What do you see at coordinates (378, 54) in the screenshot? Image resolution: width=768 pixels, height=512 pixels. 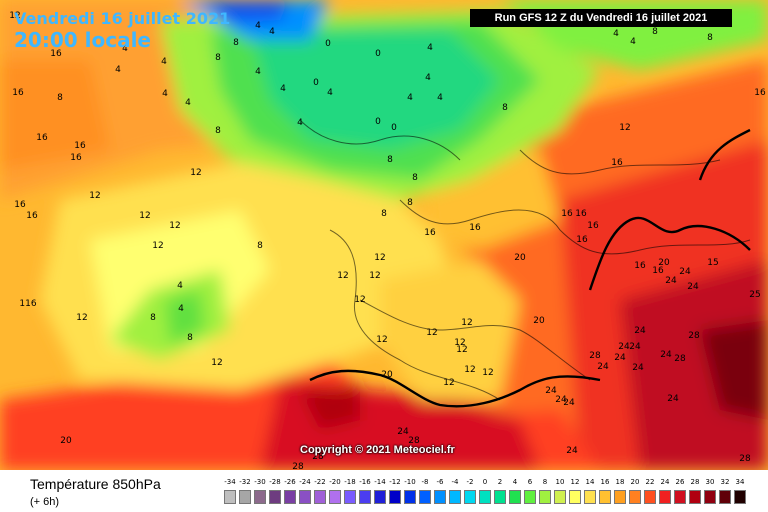 I see `temperature-label: 0` at bounding box center [378, 54].